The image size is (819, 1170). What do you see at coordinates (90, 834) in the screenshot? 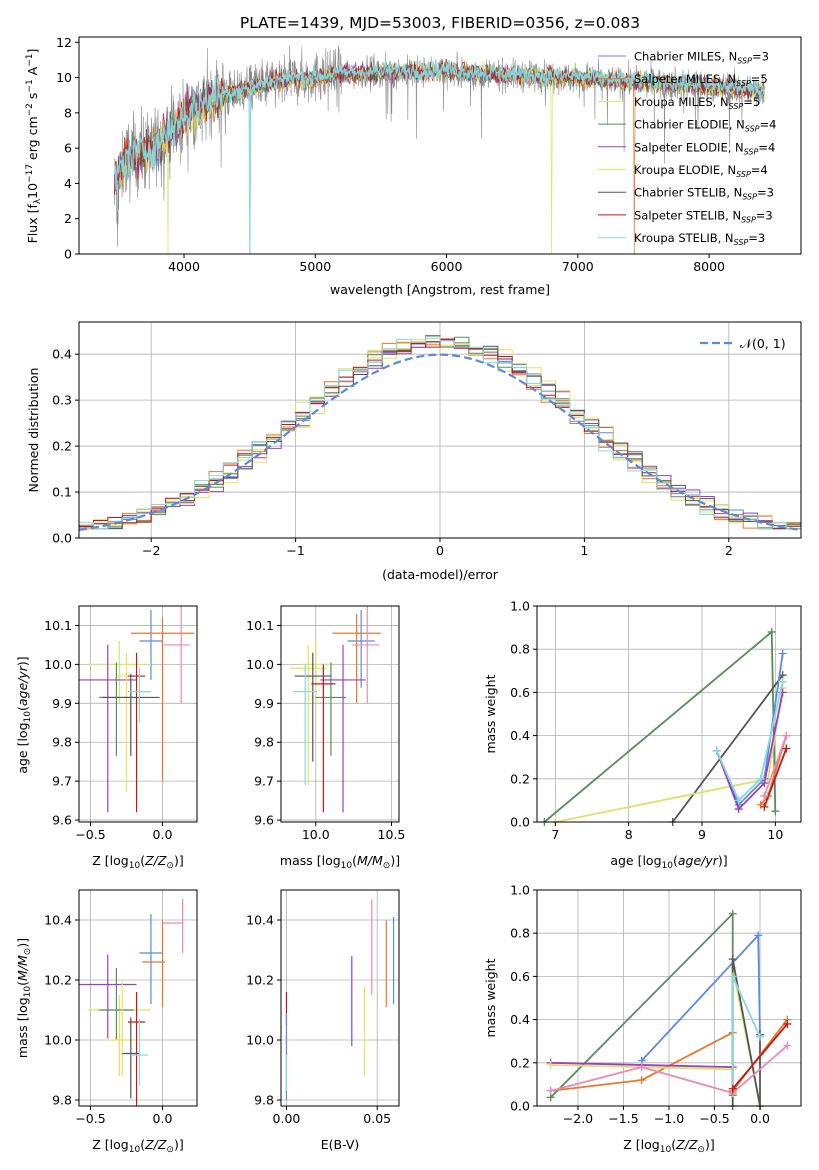
I see `x-tick-label: −0.5` at bounding box center [90, 834].